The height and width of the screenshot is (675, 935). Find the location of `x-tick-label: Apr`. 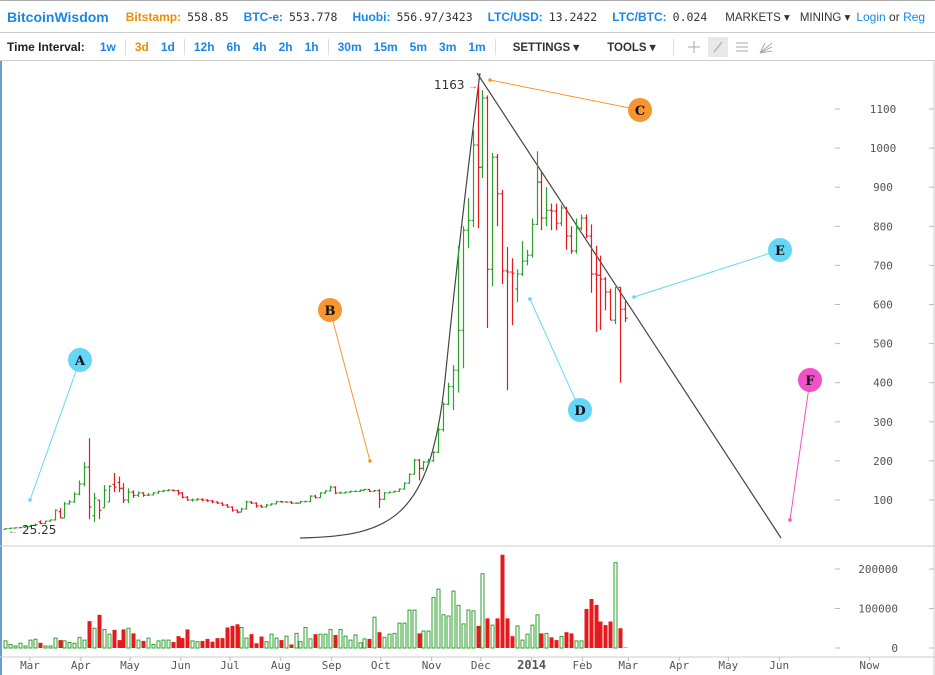

x-tick-label: Apr is located at coordinates (81, 665).